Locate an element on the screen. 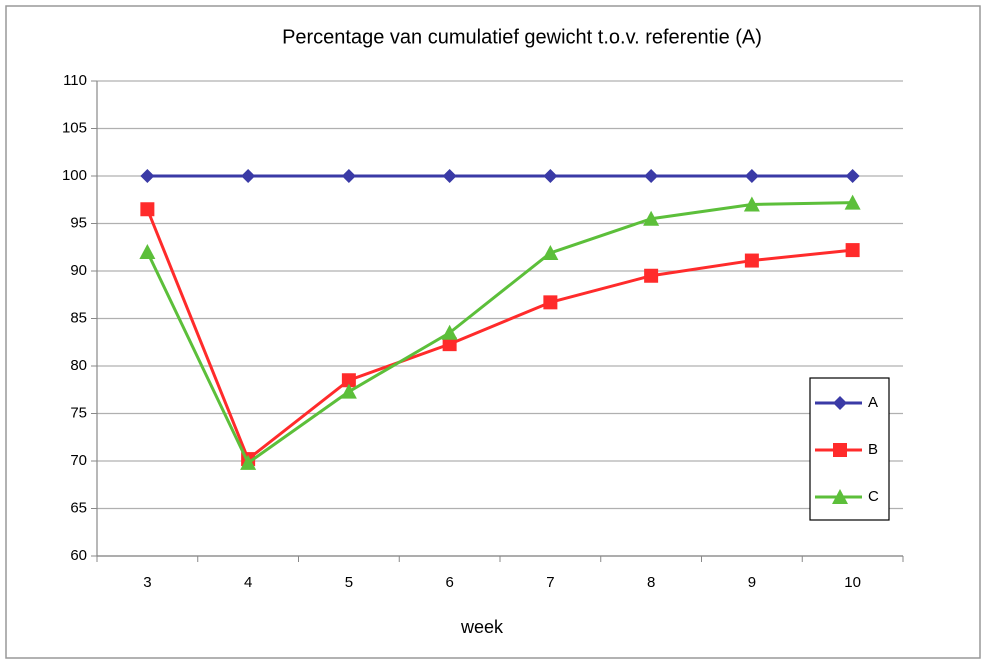 This screenshot has width=986, height=664. legend-label: A is located at coordinates (873, 402).